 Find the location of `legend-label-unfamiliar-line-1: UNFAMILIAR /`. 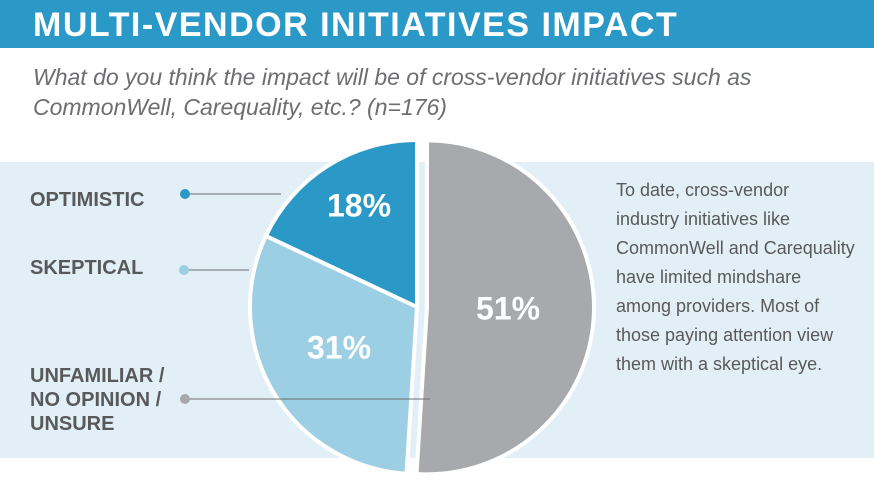

legend-label-unfamiliar-line-1: UNFAMILIAR / is located at coordinates (97, 376).